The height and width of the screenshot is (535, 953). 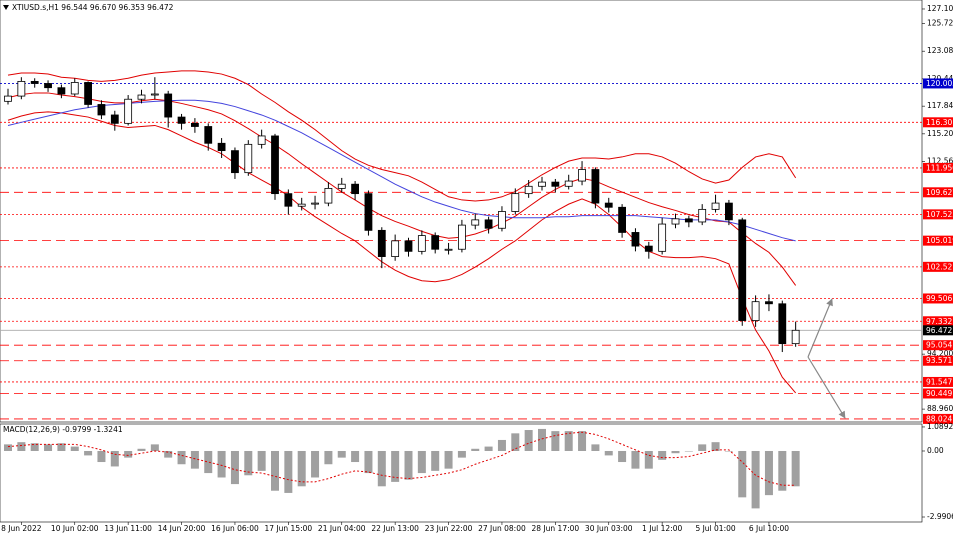 What do you see at coordinates (940, 408) in the screenshot?
I see `y-tick-label: 88.960` at bounding box center [940, 408].